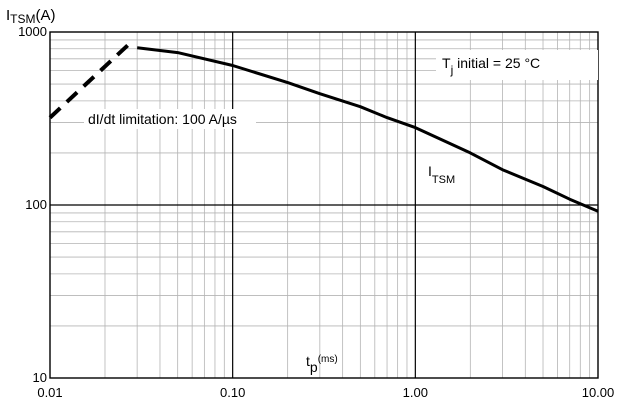 The height and width of the screenshot is (405, 618). What do you see at coordinates (8, 15) in the screenshot?
I see `y-axis-title-main: I` at bounding box center [8, 15].